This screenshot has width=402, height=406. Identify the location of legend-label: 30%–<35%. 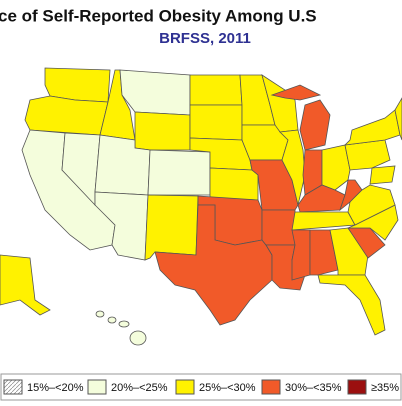
(313, 388).